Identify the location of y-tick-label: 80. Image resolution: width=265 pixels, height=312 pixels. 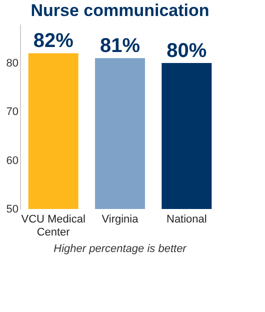
(12, 63).